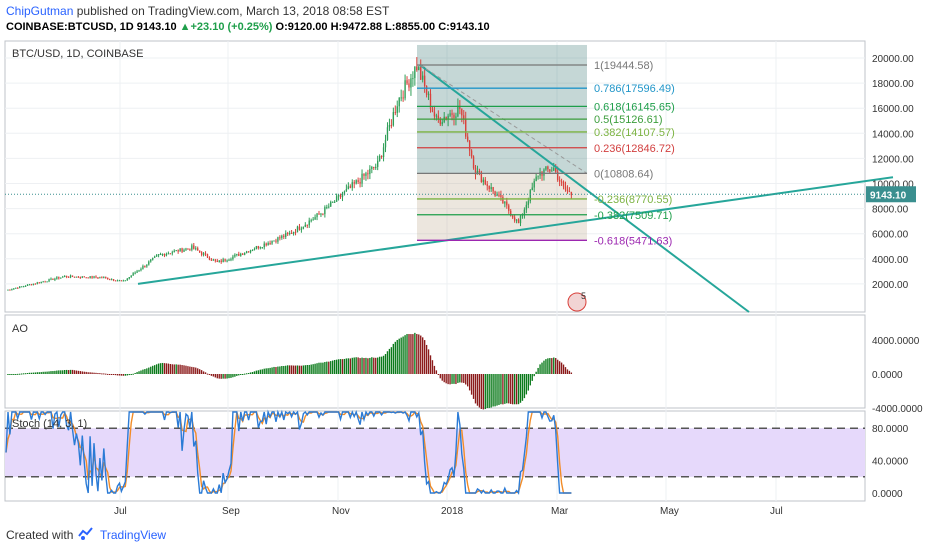 Image resolution: width=932 pixels, height=550 pixels. What do you see at coordinates (633, 216) in the screenshot?
I see `fib-level-label: -0.382(7509.71)` at bounding box center [633, 216].